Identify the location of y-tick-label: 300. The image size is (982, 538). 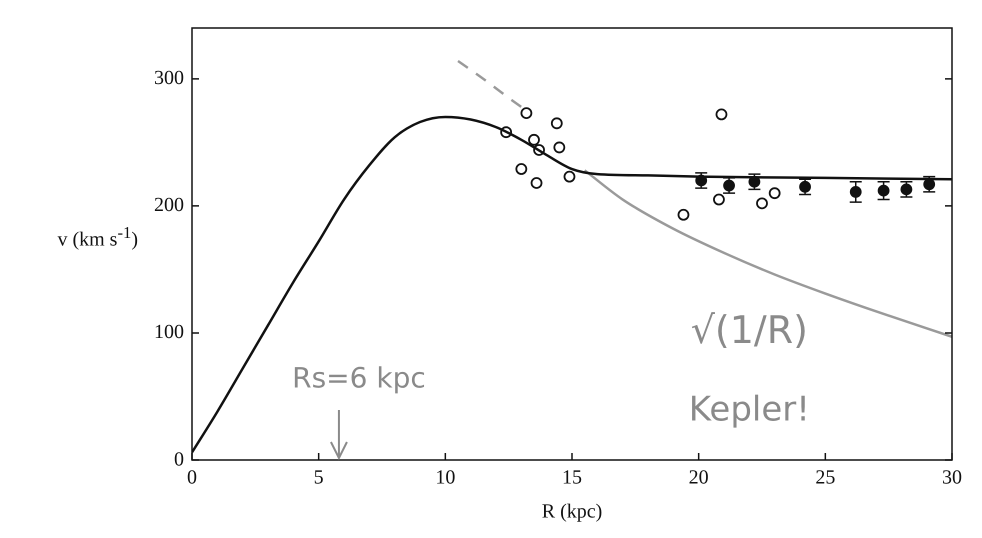
(169, 78).